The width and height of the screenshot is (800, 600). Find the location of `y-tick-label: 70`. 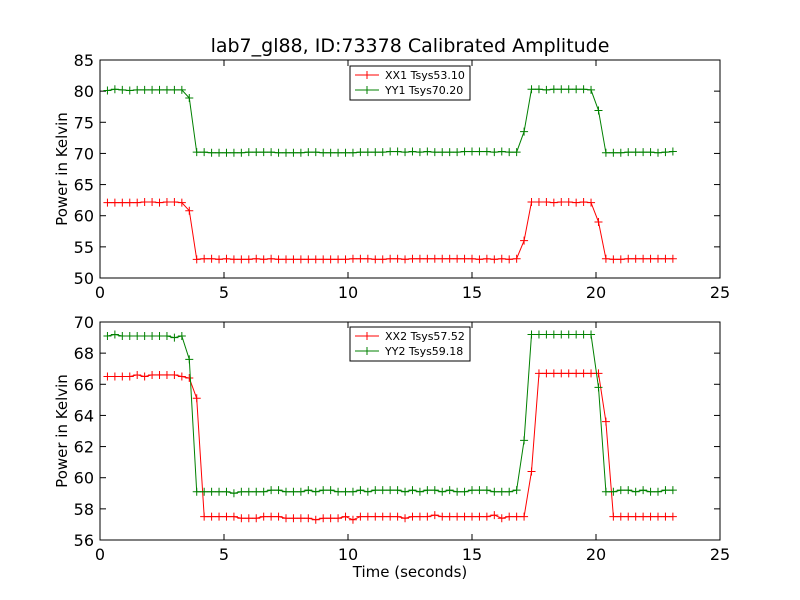

y-tick-label: 70 is located at coordinates (84, 322).